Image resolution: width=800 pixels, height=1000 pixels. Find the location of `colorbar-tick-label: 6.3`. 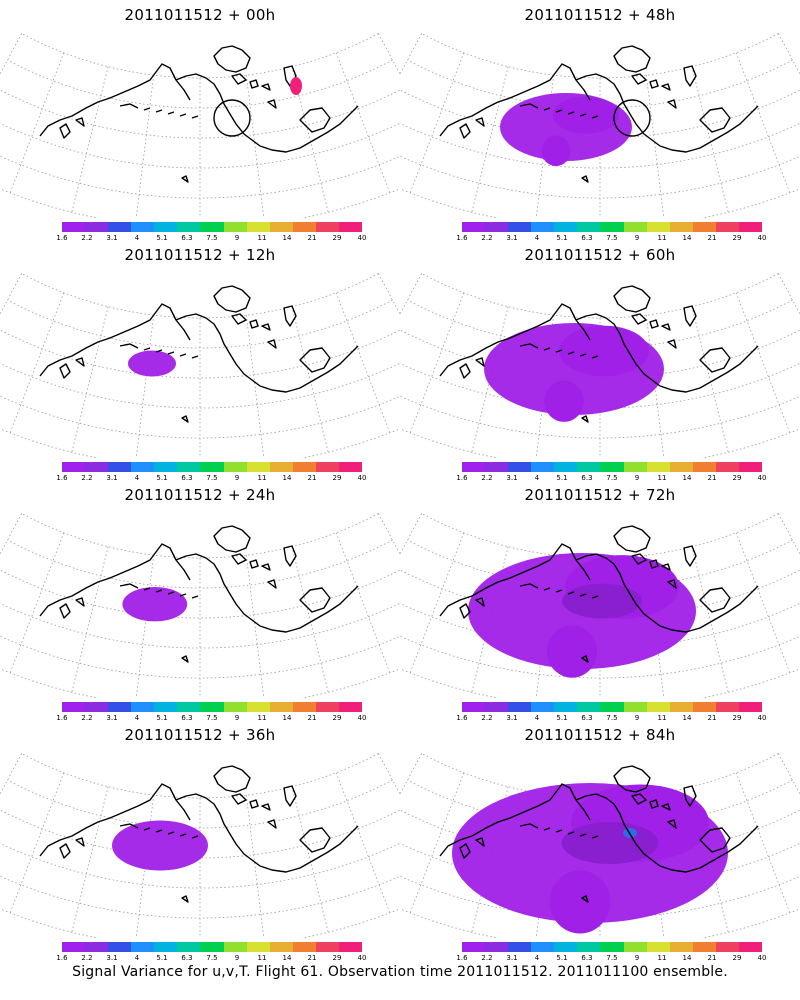

colorbar-tick-label: 6.3 is located at coordinates (587, 238).